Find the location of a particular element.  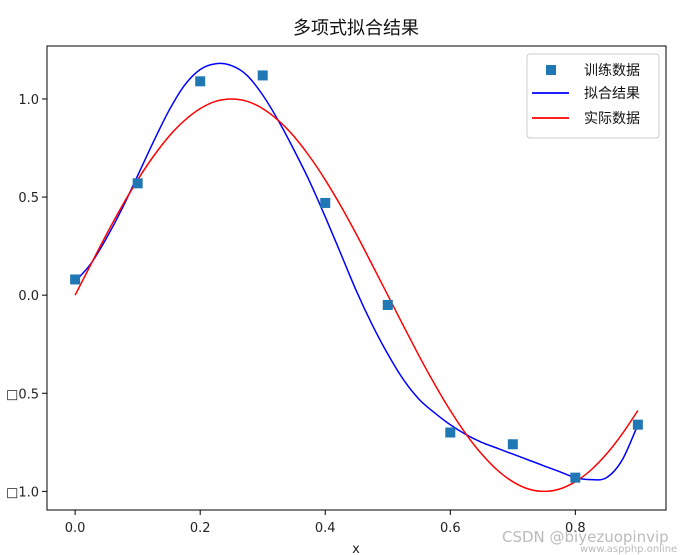

y-tick-label: □0.5 is located at coordinates (22, 394).